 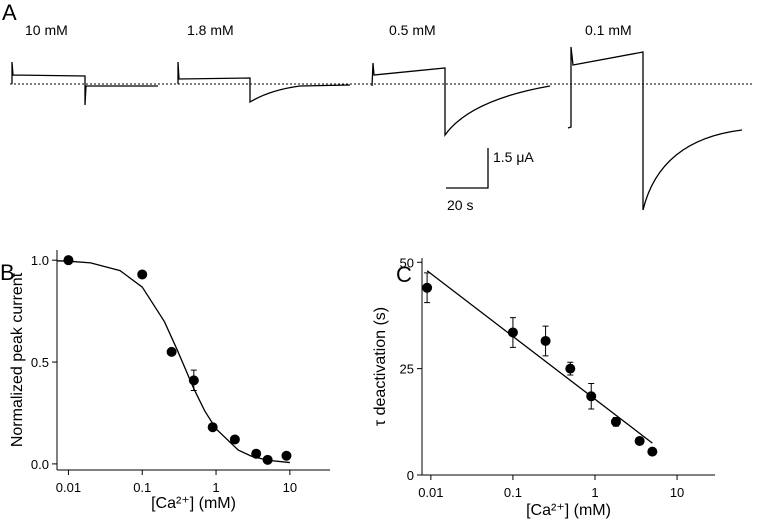 What do you see at coordinates (7, 272) in the screenshot?
I see `panel-label: B` at bounding box center [7, 272].